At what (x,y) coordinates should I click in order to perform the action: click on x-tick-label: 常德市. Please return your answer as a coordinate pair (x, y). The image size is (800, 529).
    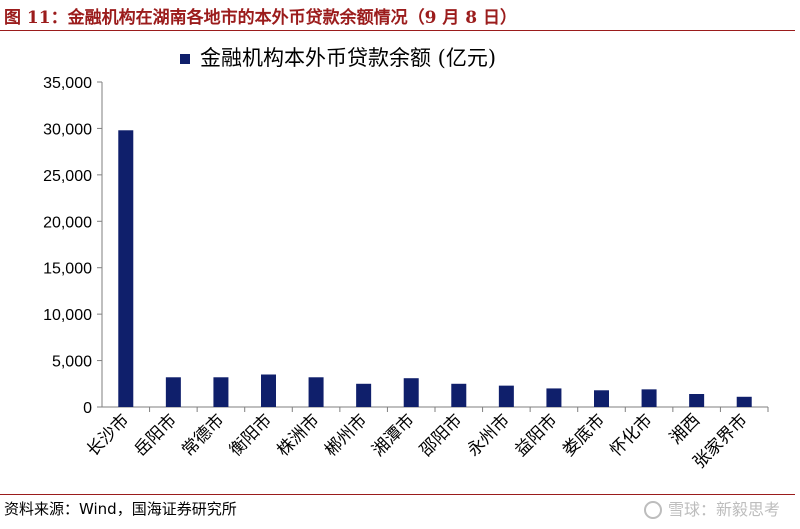
    Looking at the image, I should click on (203, 435).